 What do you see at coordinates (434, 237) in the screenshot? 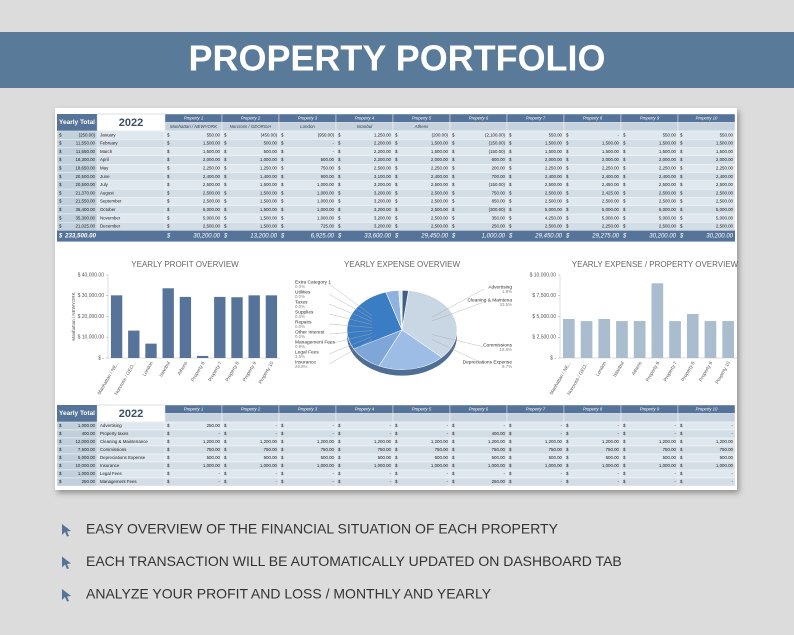
I see `property-total: 29,450.00` at bounding box center [434, 237].